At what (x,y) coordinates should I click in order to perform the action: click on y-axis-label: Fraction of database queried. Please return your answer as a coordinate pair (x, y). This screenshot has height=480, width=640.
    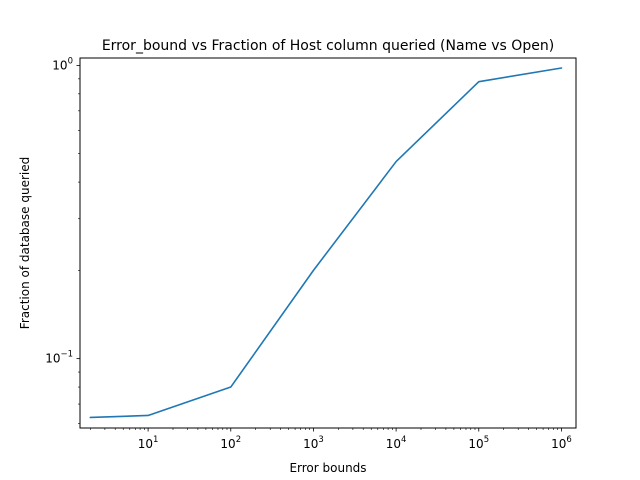
    Looking at the image, I should click on (25, 243).